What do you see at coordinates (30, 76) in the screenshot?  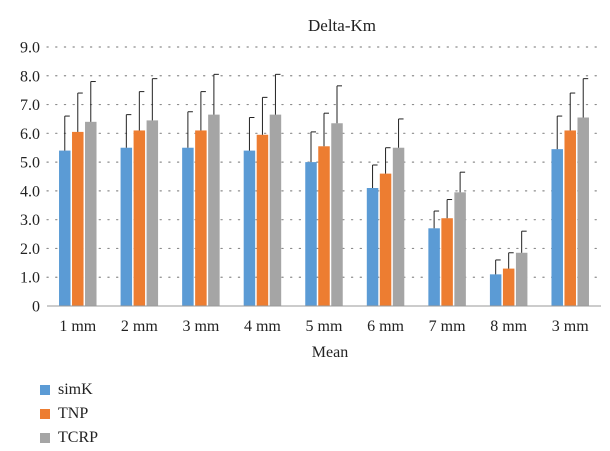 I see `y-tick-label: 8.0` at bounding box center [30, 76].